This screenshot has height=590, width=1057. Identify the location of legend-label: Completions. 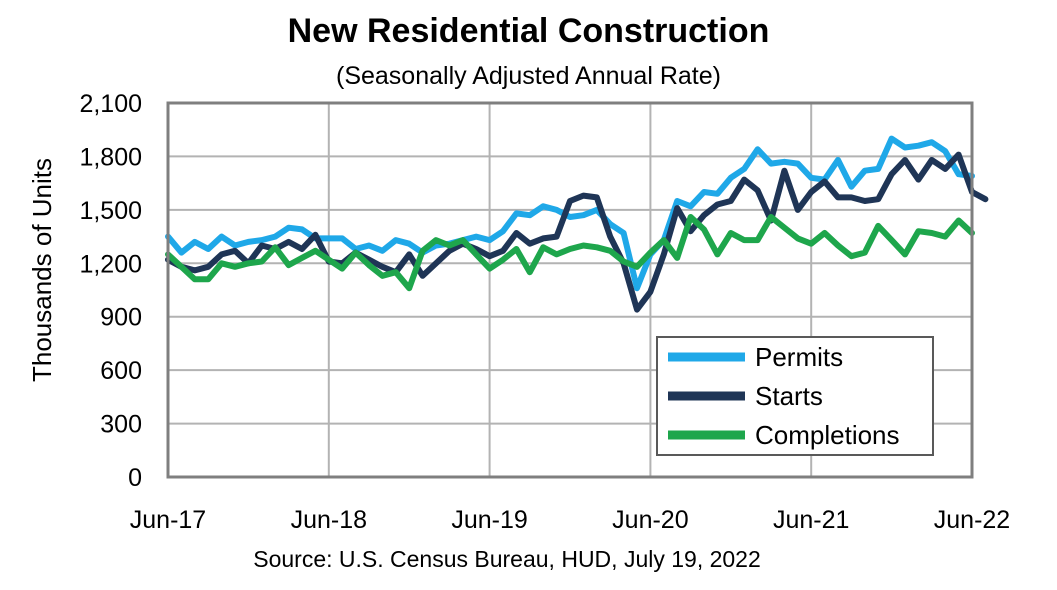
(827, 435).